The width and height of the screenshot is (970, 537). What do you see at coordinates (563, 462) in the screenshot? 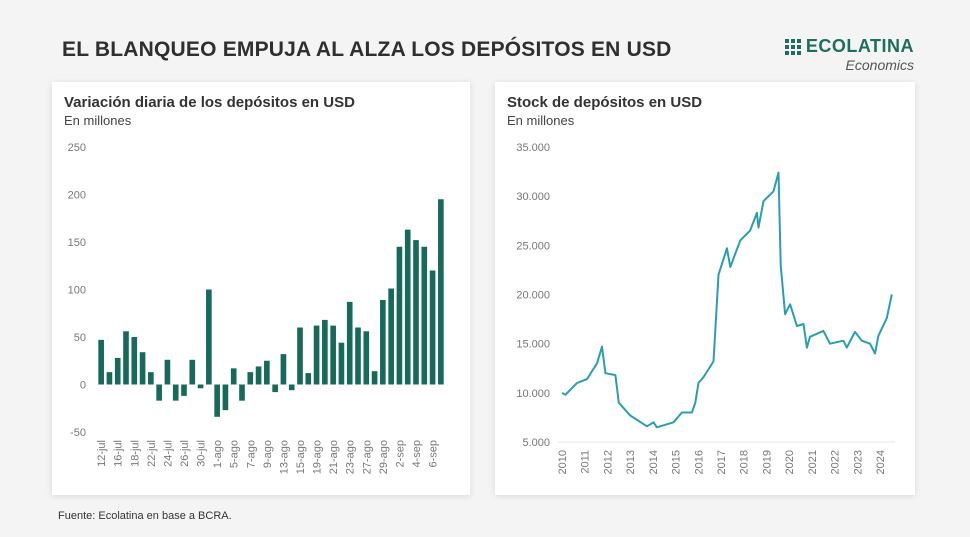
I see `x-tick-label: 2010` at bounding box center [563, 462].